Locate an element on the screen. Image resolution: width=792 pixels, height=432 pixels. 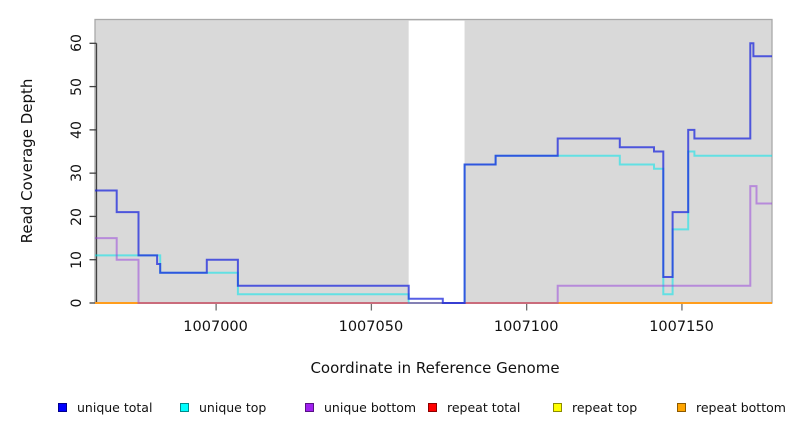
y-tick-label: 0 is located at coordinates (77, 303).